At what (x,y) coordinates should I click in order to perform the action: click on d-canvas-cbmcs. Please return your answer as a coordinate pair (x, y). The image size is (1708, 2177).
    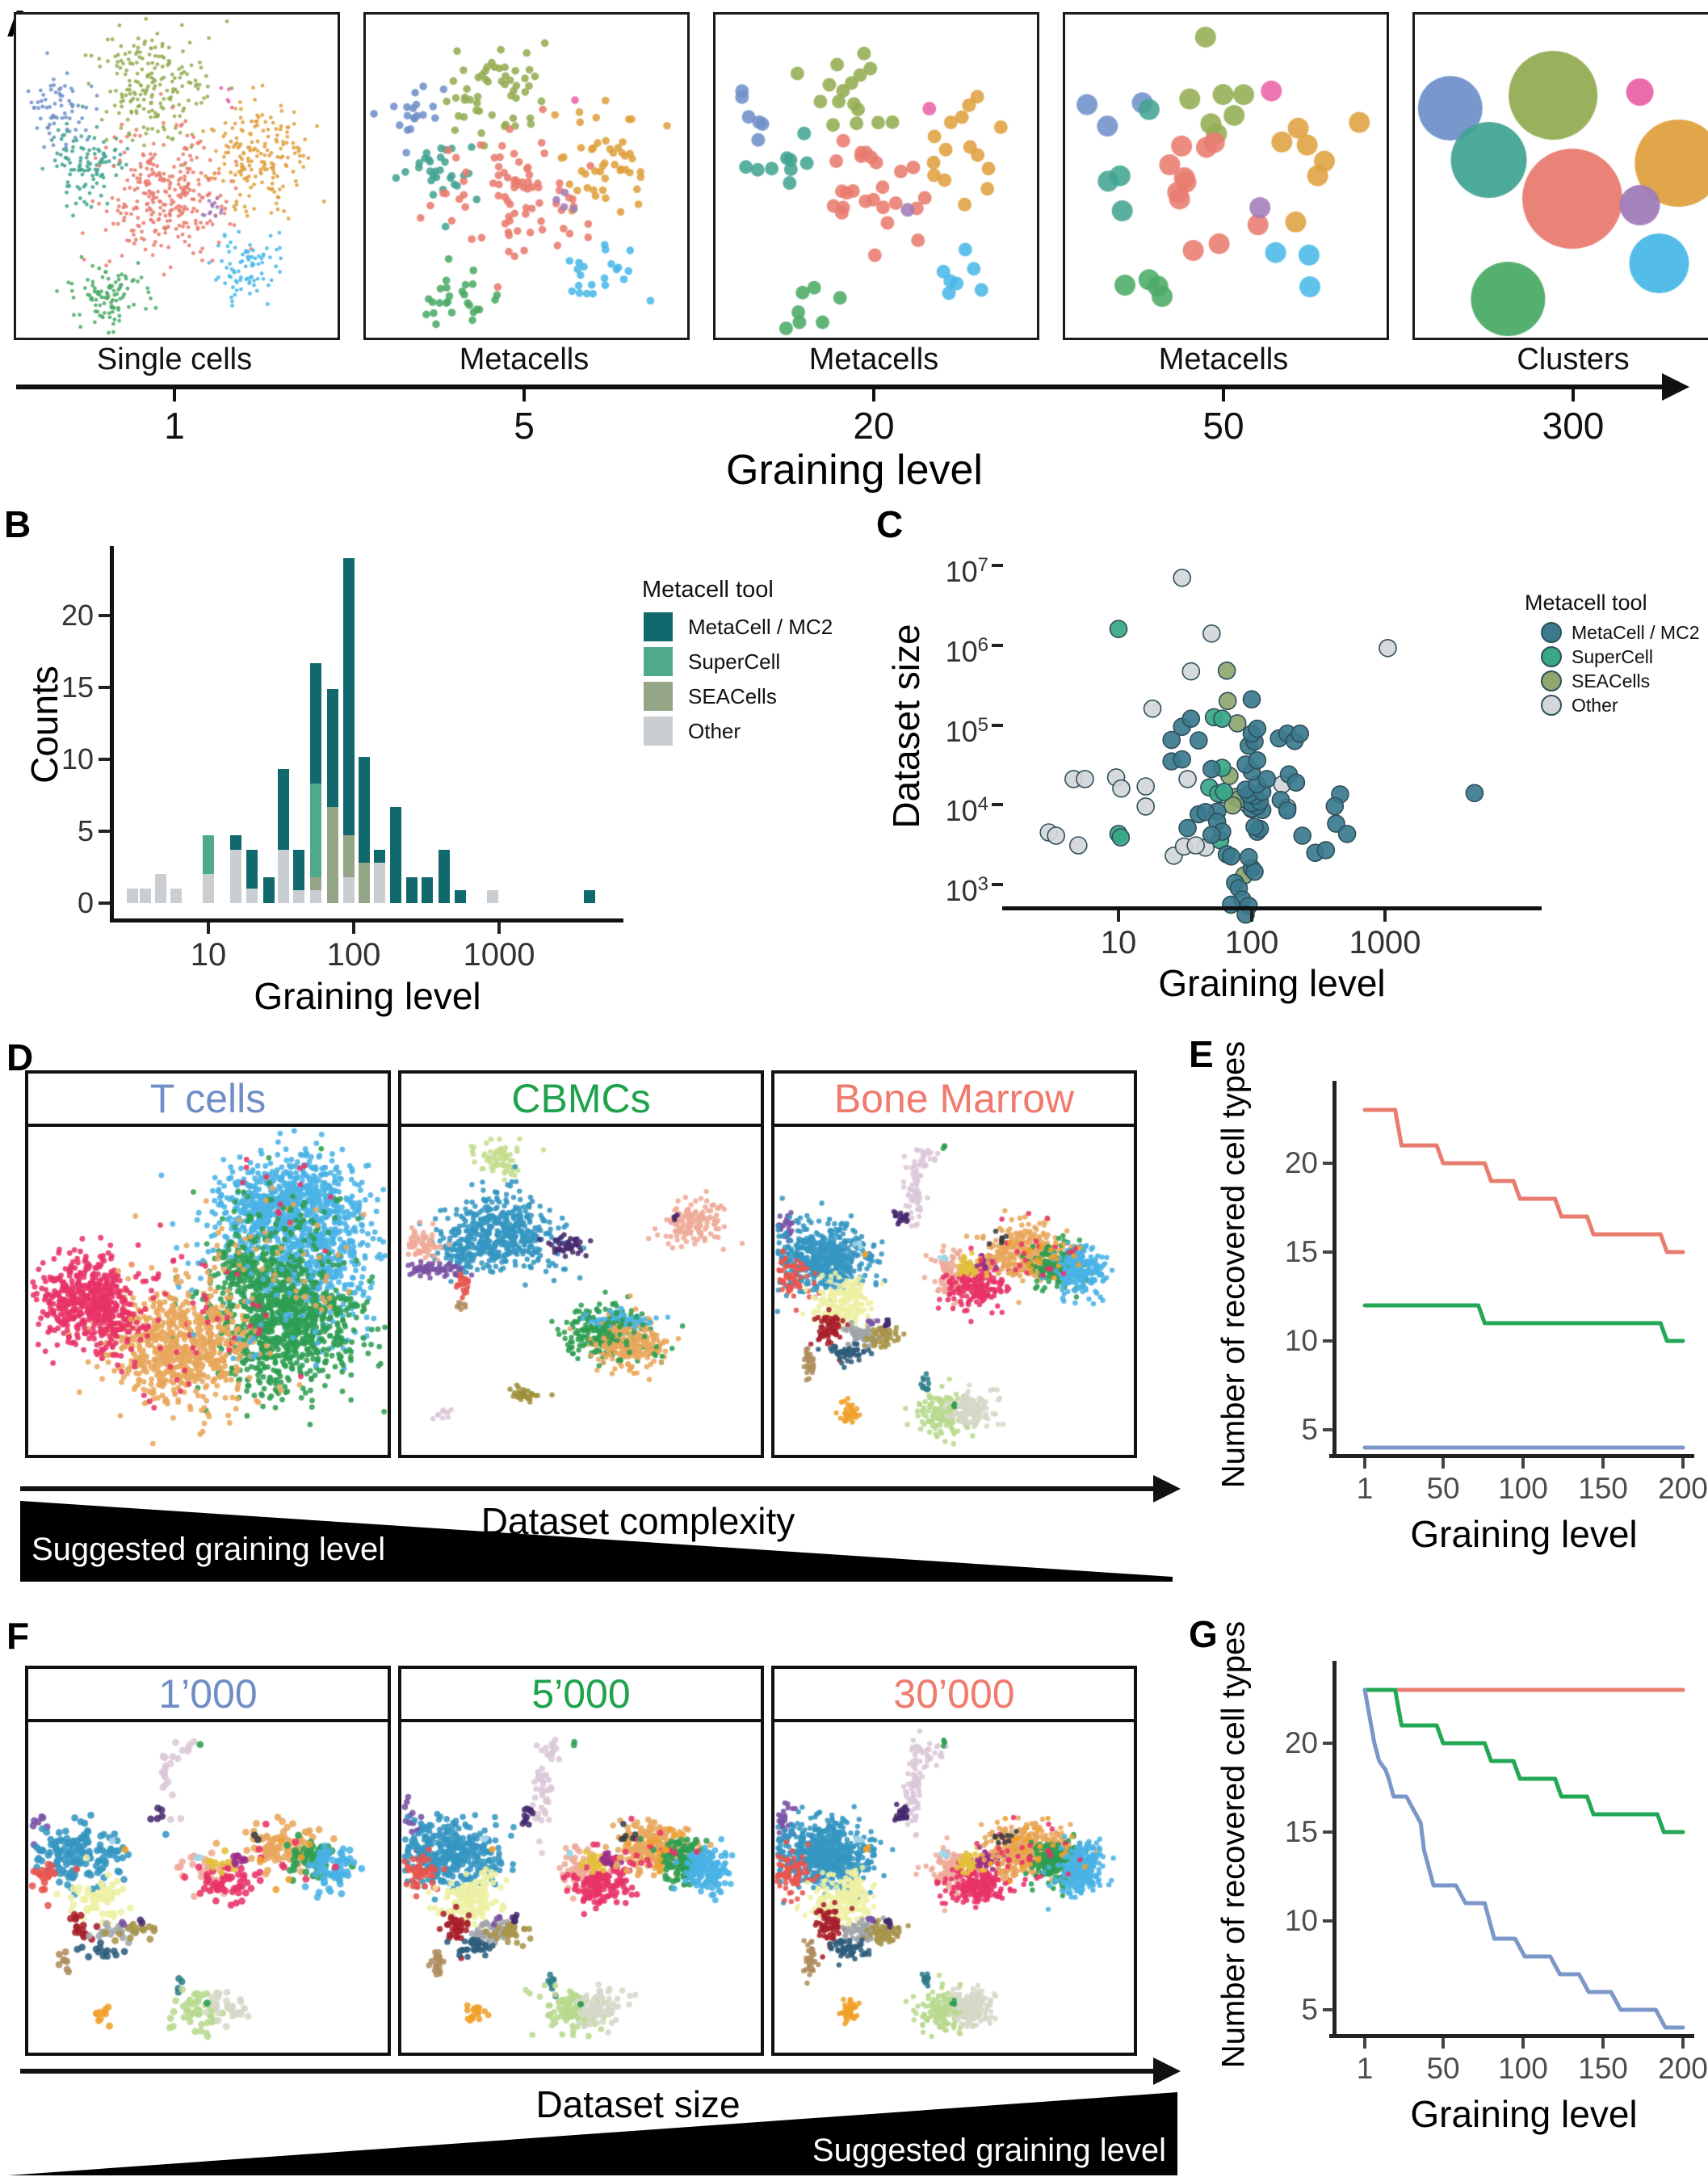
    Looking at the image, I should click on (581, 1291).